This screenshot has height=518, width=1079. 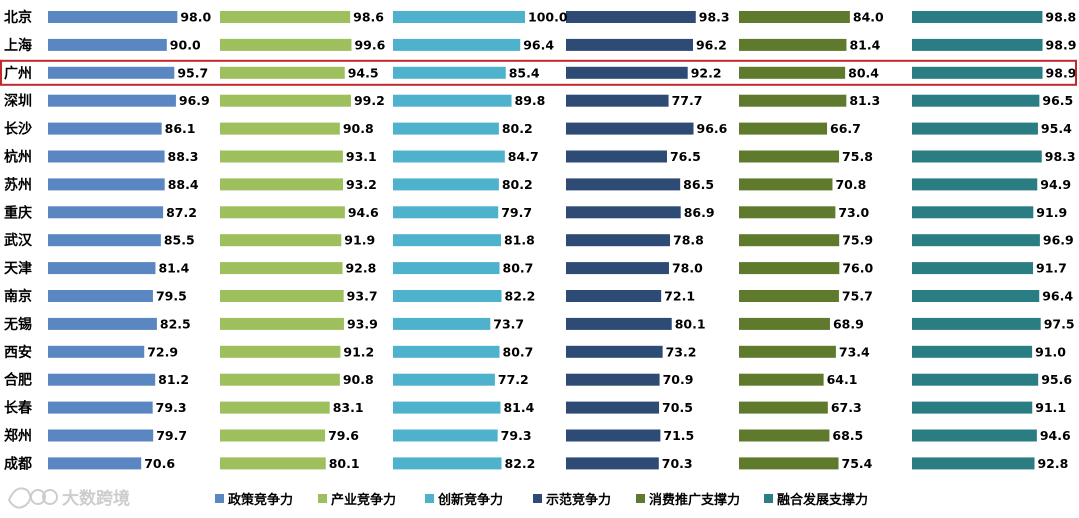 I want to click on city-label: 天津, so click(x=18, y=268).